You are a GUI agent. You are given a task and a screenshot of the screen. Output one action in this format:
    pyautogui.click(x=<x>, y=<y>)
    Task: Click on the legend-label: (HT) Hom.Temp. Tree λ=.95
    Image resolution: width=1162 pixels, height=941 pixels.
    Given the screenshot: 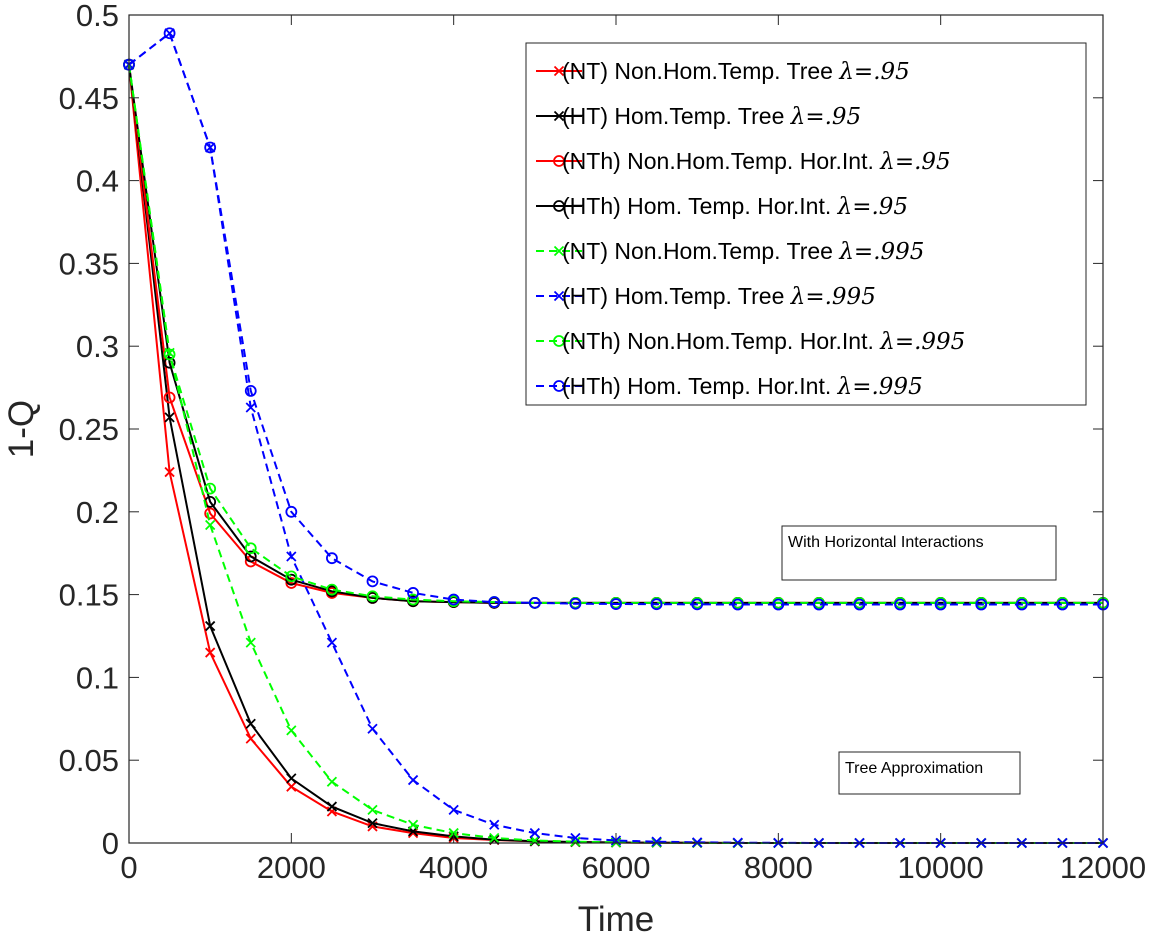 What is the action you would take?
    pyautogui.click(x=711, y=116)
    